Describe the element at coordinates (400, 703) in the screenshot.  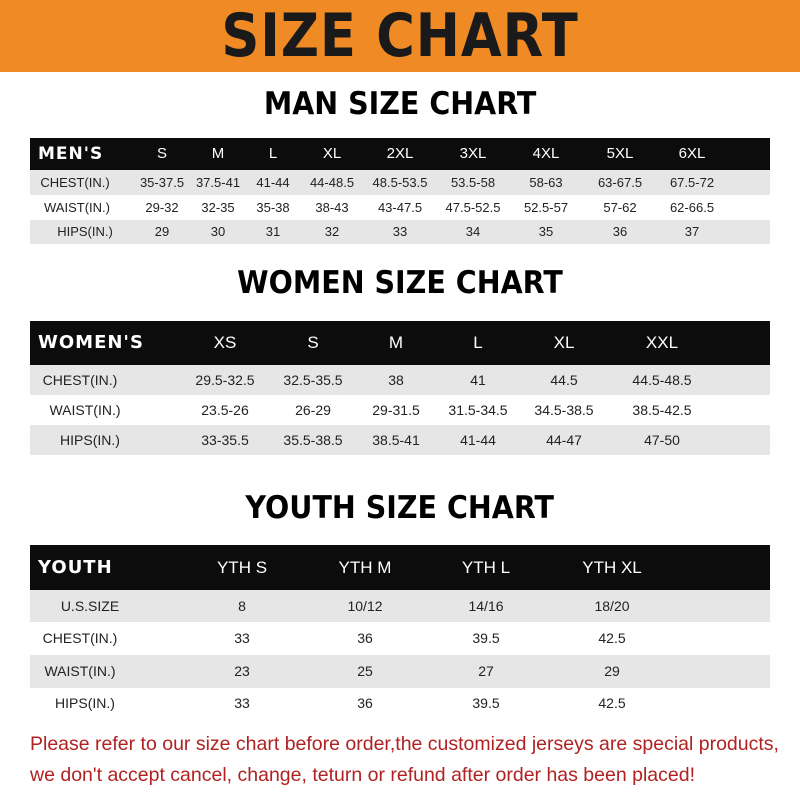
I see `table-row: HIPS(IN.) 33 36 39.5 42.5` at that location.